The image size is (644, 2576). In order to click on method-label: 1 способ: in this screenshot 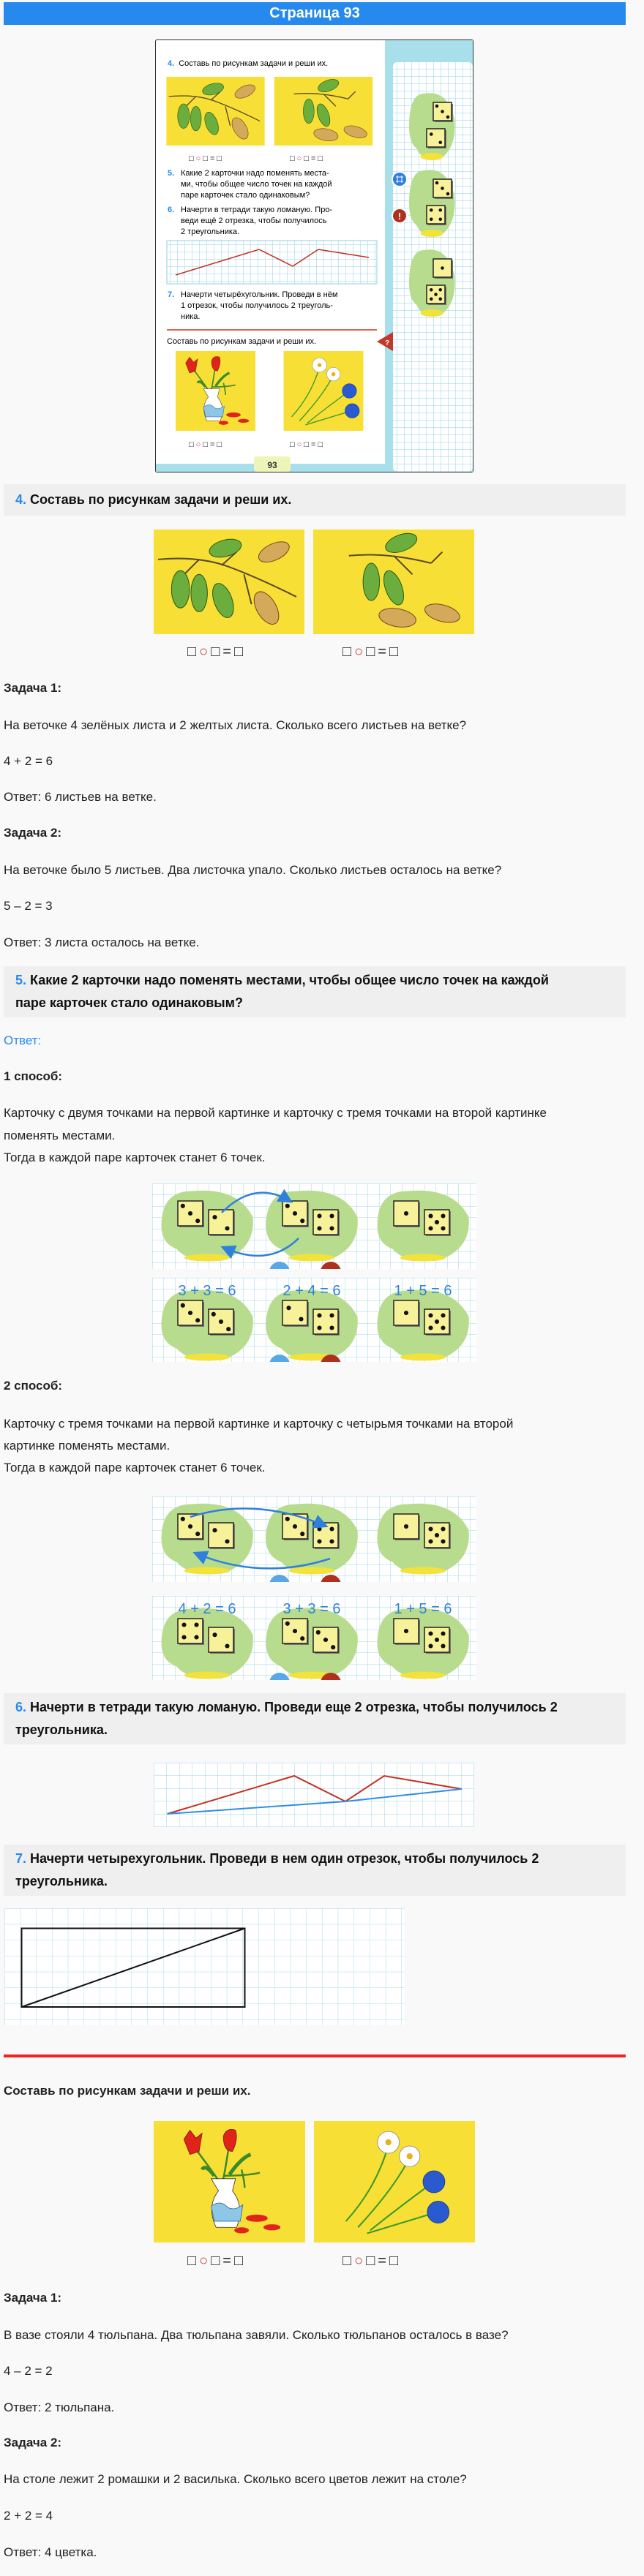, I will do `click(33, 1076)`.